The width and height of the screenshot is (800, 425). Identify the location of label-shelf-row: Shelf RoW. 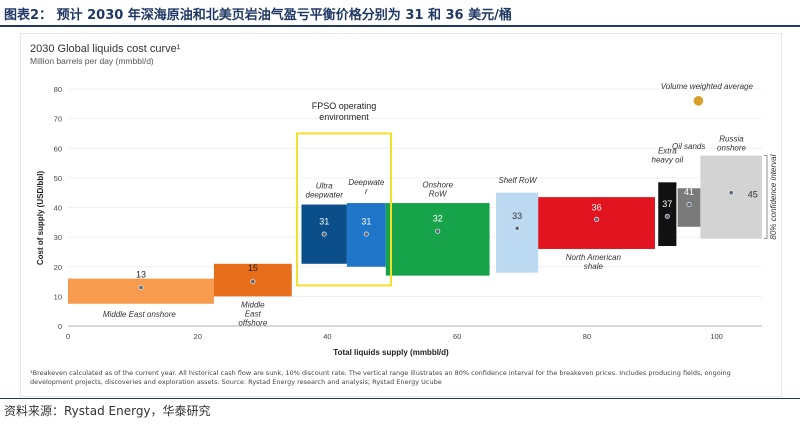
(518, 180).